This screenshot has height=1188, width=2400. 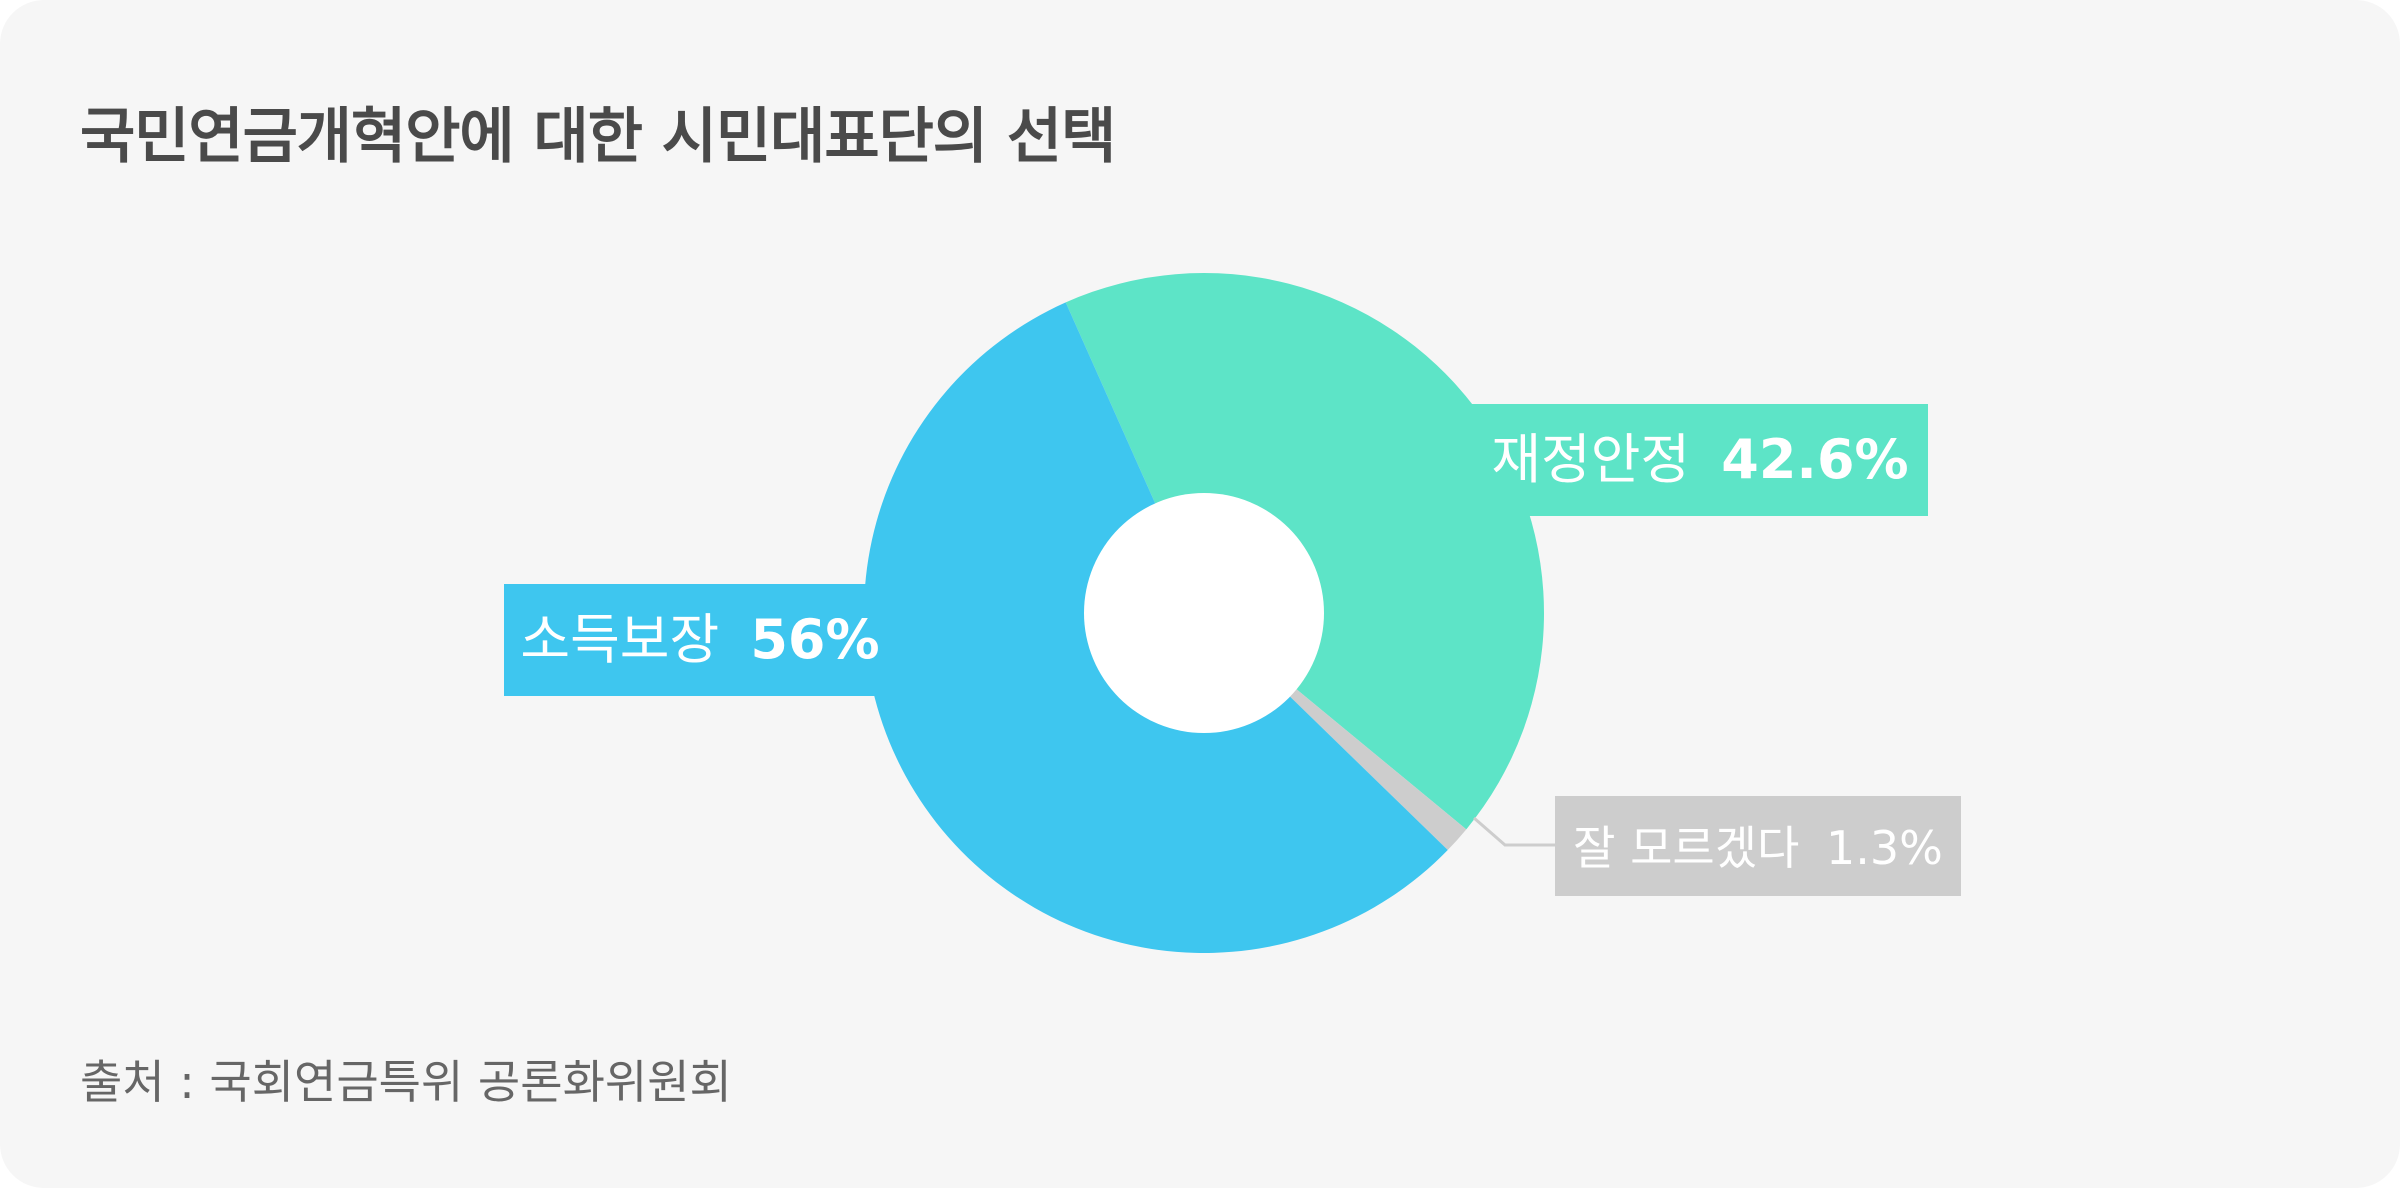 What do you see at coordinates (1514, 831) in the screenshot?
I see `leader-line-잘-모르겠다` at bounding box center [1514, 831].